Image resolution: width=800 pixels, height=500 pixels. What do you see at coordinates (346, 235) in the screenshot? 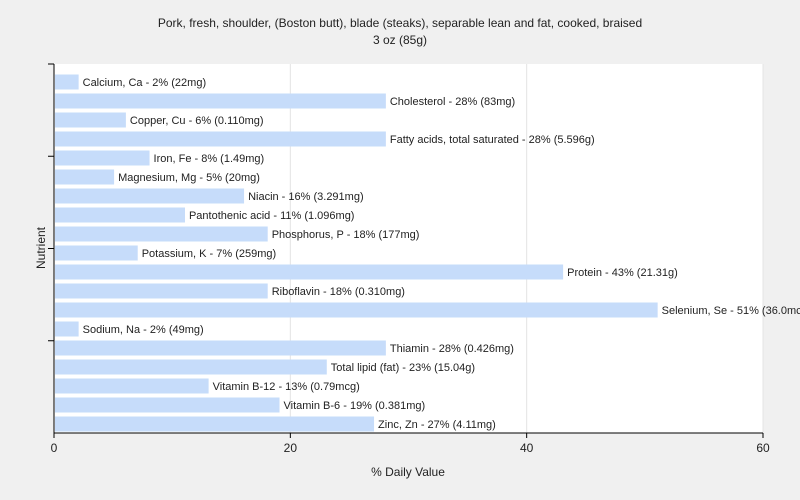
I see `bar-label: Phosphorus, P - 18% (177mg)` at bounding box center [346, 235].